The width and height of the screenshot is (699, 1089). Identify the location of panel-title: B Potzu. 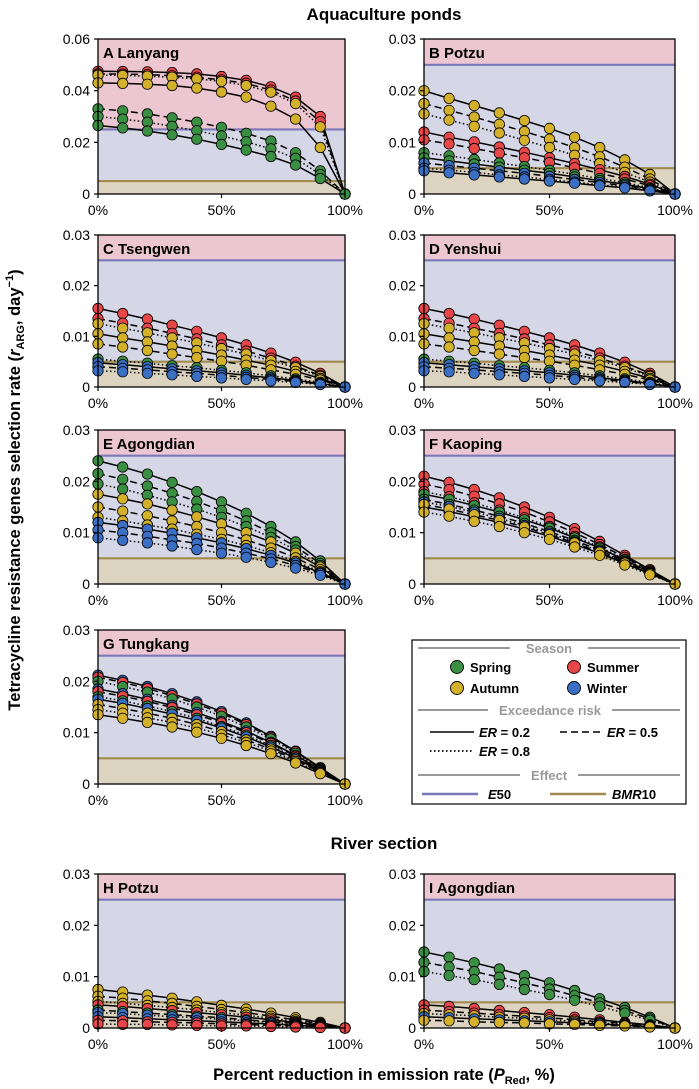
(457, 53).